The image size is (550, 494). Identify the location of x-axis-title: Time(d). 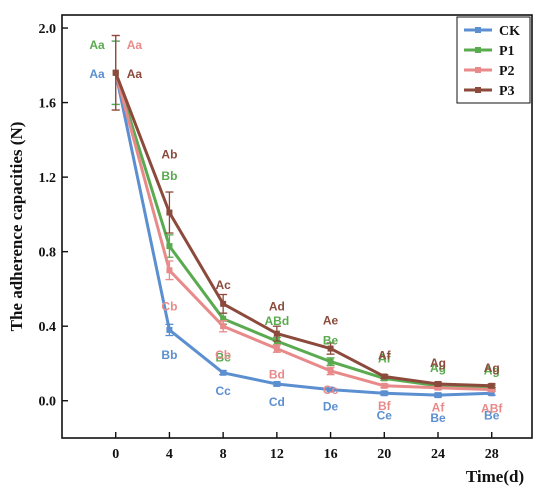
(495, 476).